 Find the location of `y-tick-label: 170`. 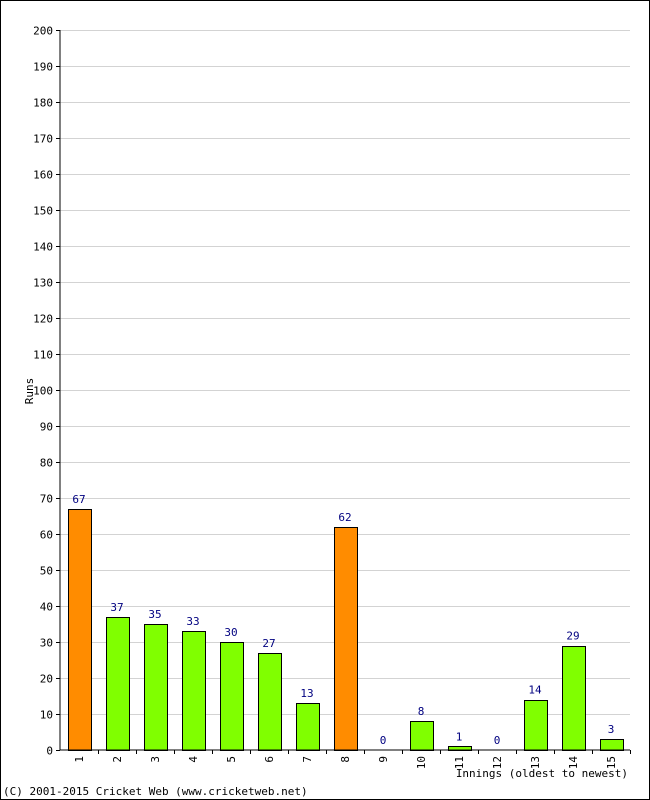

y-tick-label: 170 is located at coordinates (43, 139).